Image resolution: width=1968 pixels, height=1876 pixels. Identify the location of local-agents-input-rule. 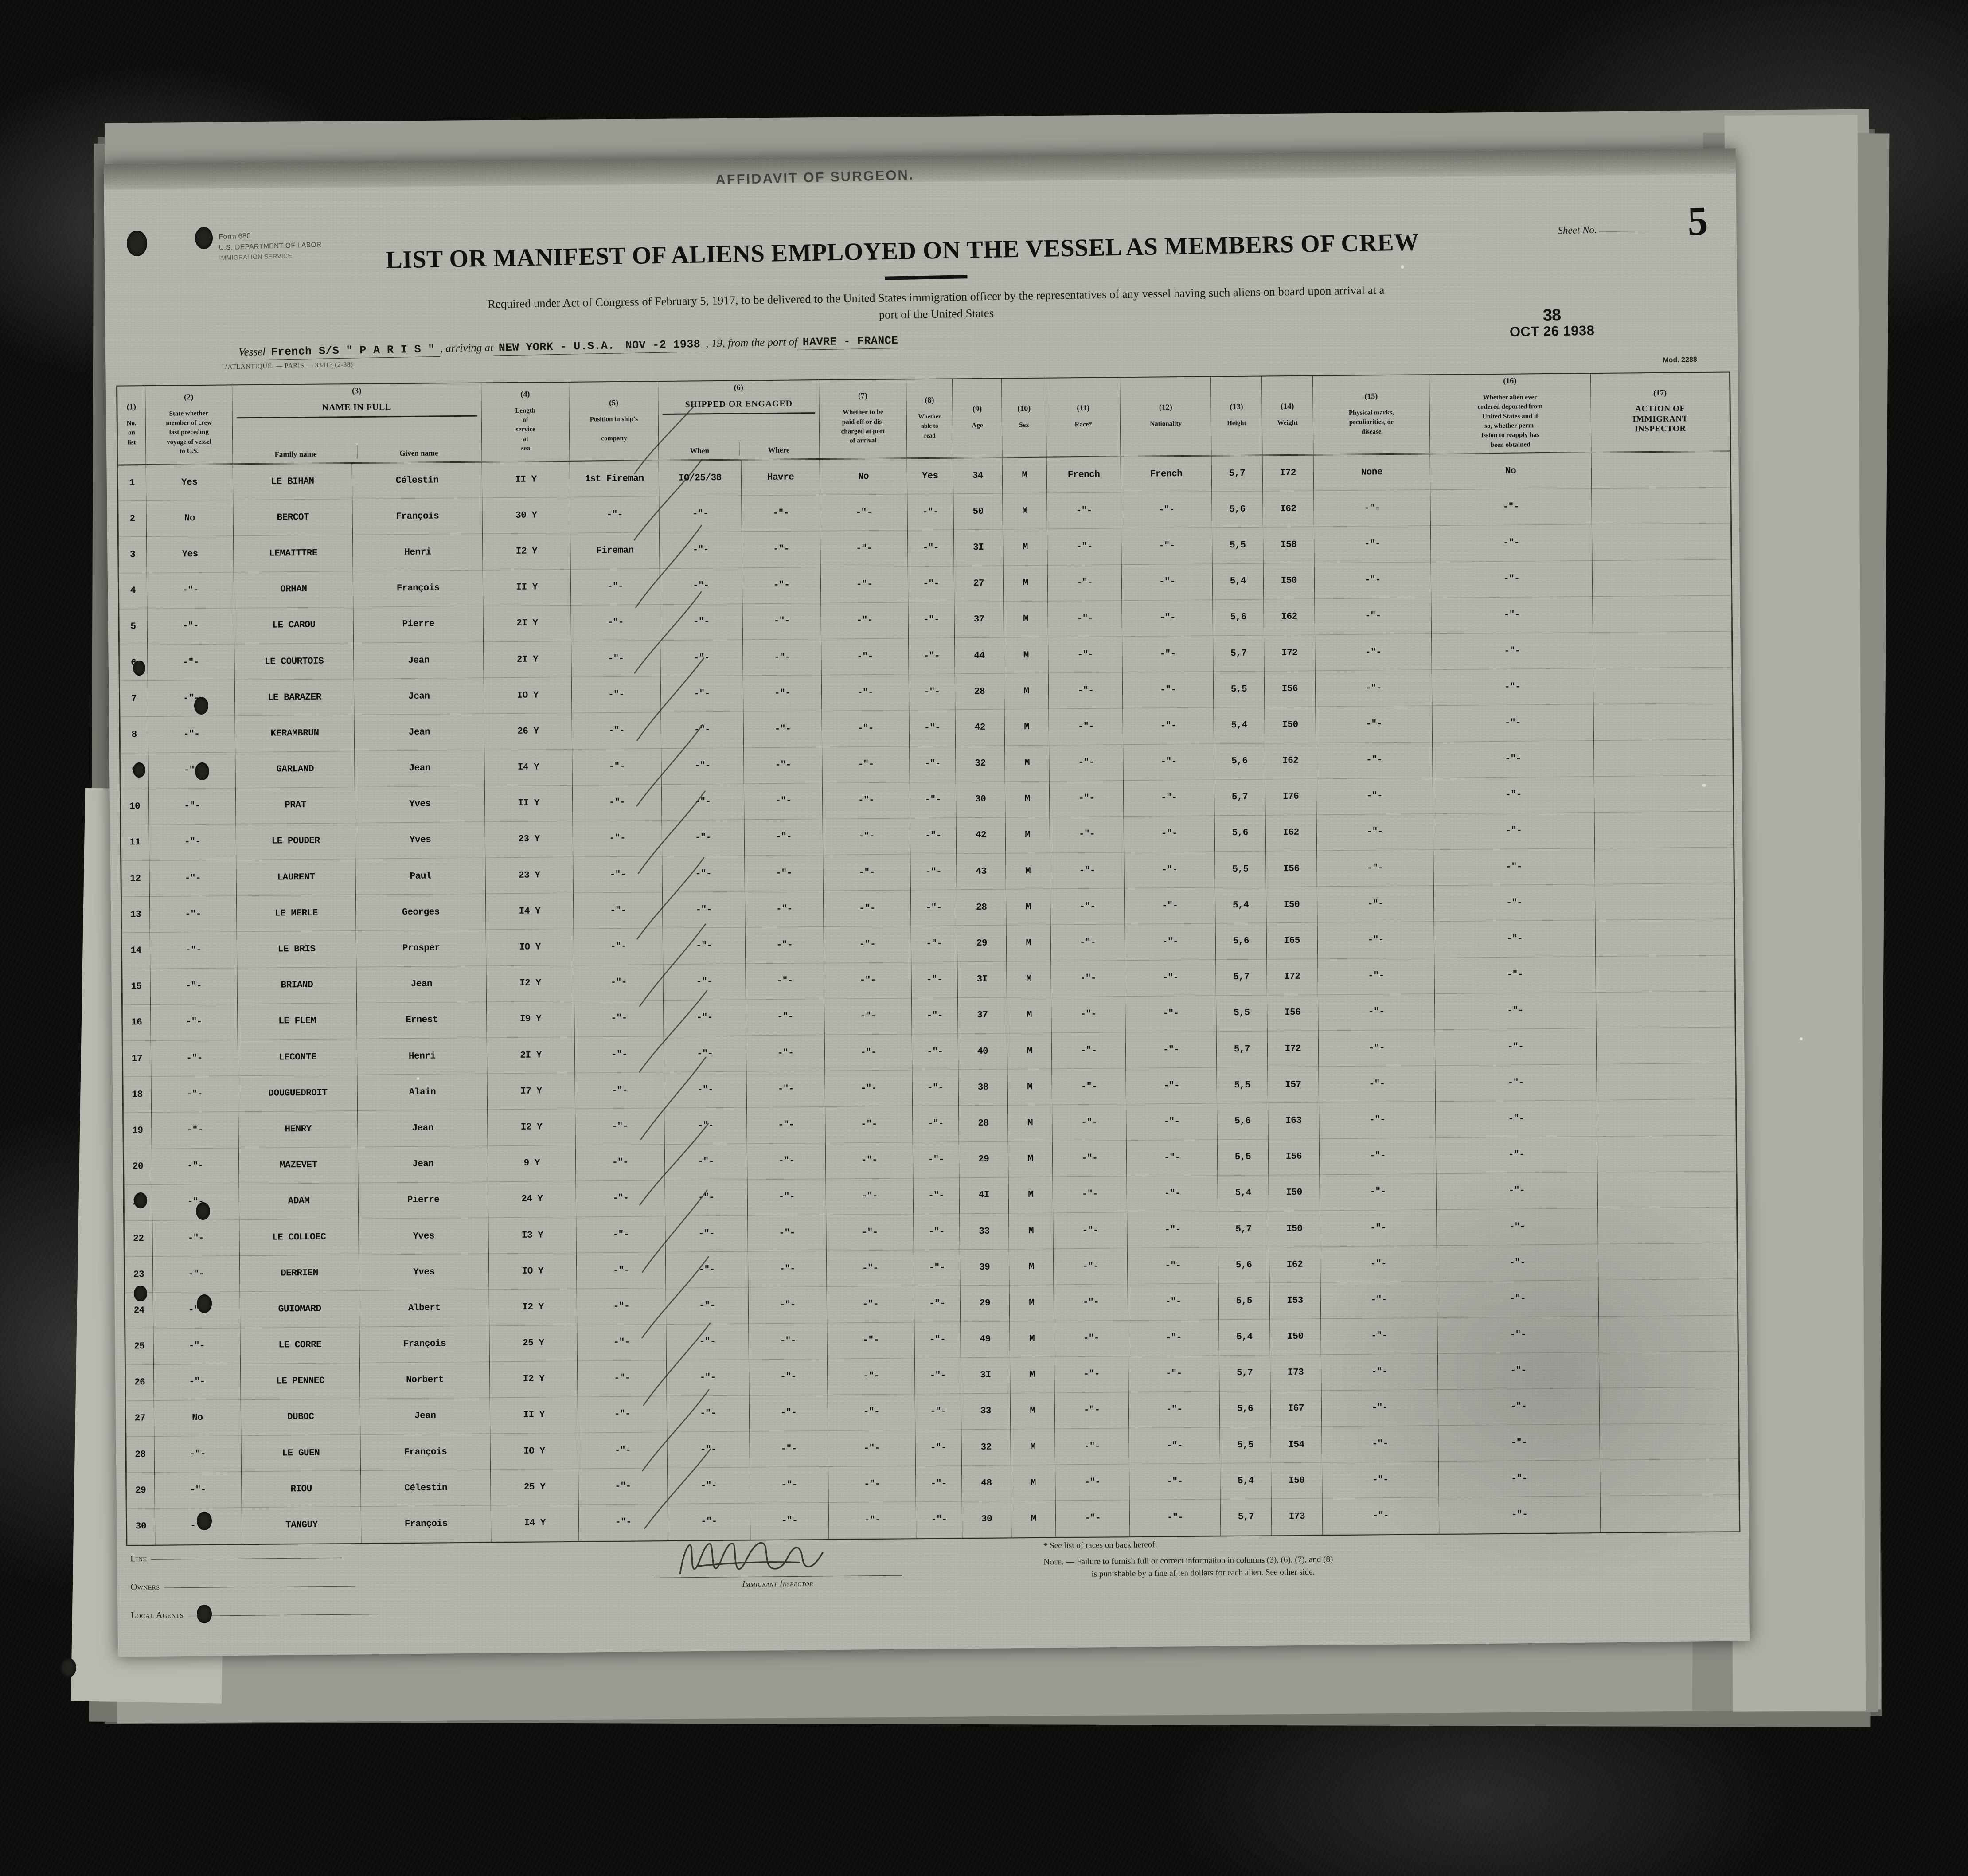
(283, 1615).